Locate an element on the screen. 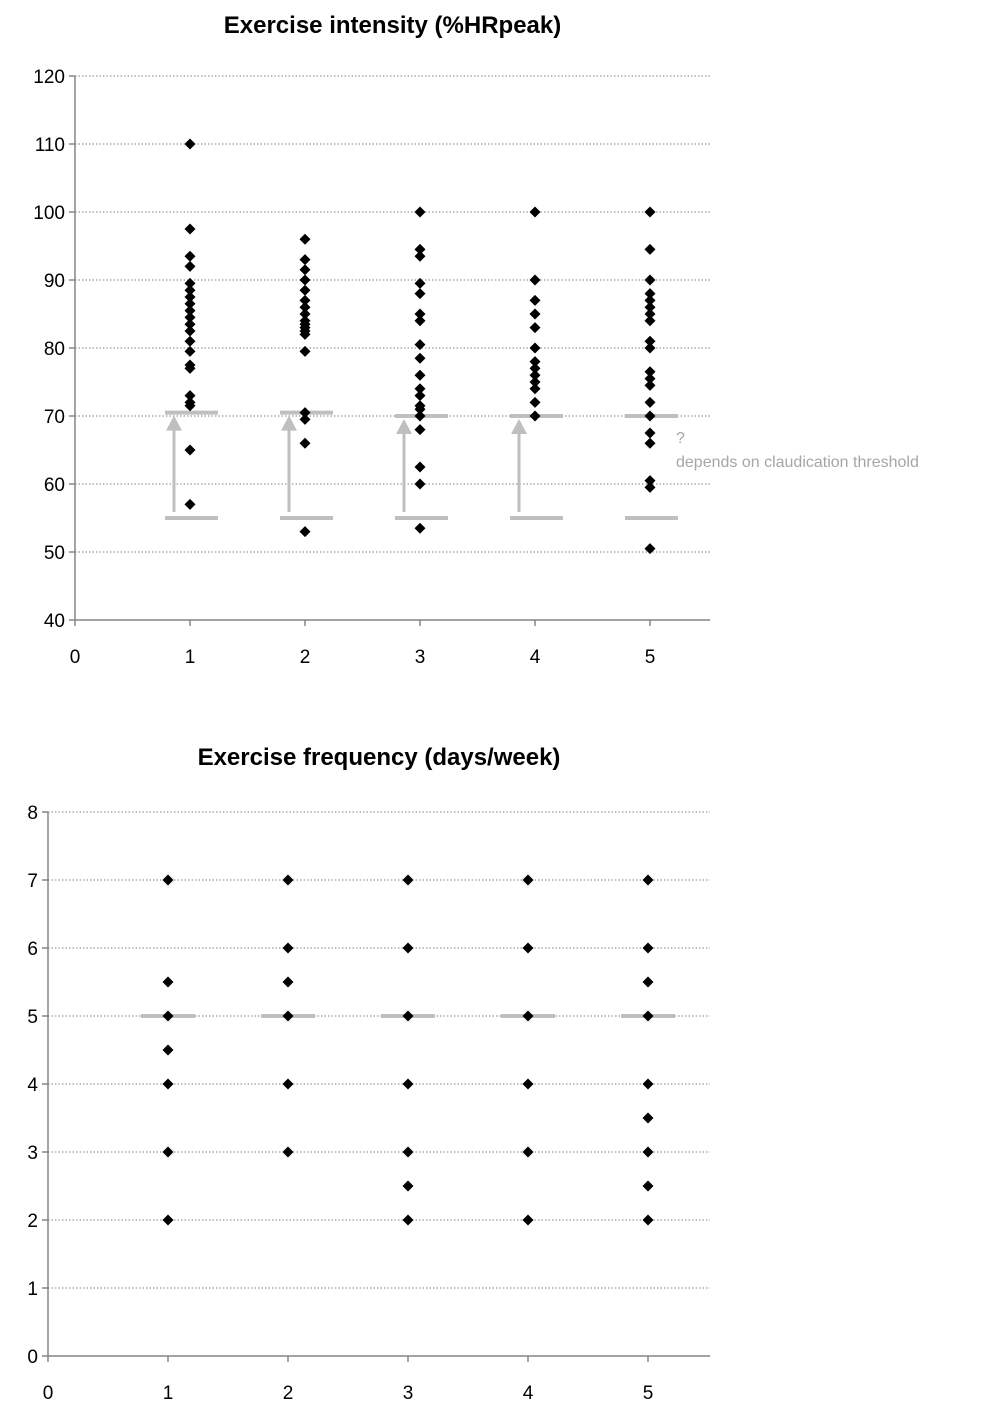 Image resolution: width=981 pixels, height=1401 pixels. y-tick-label: 70 is located at coordinates (54, 417).